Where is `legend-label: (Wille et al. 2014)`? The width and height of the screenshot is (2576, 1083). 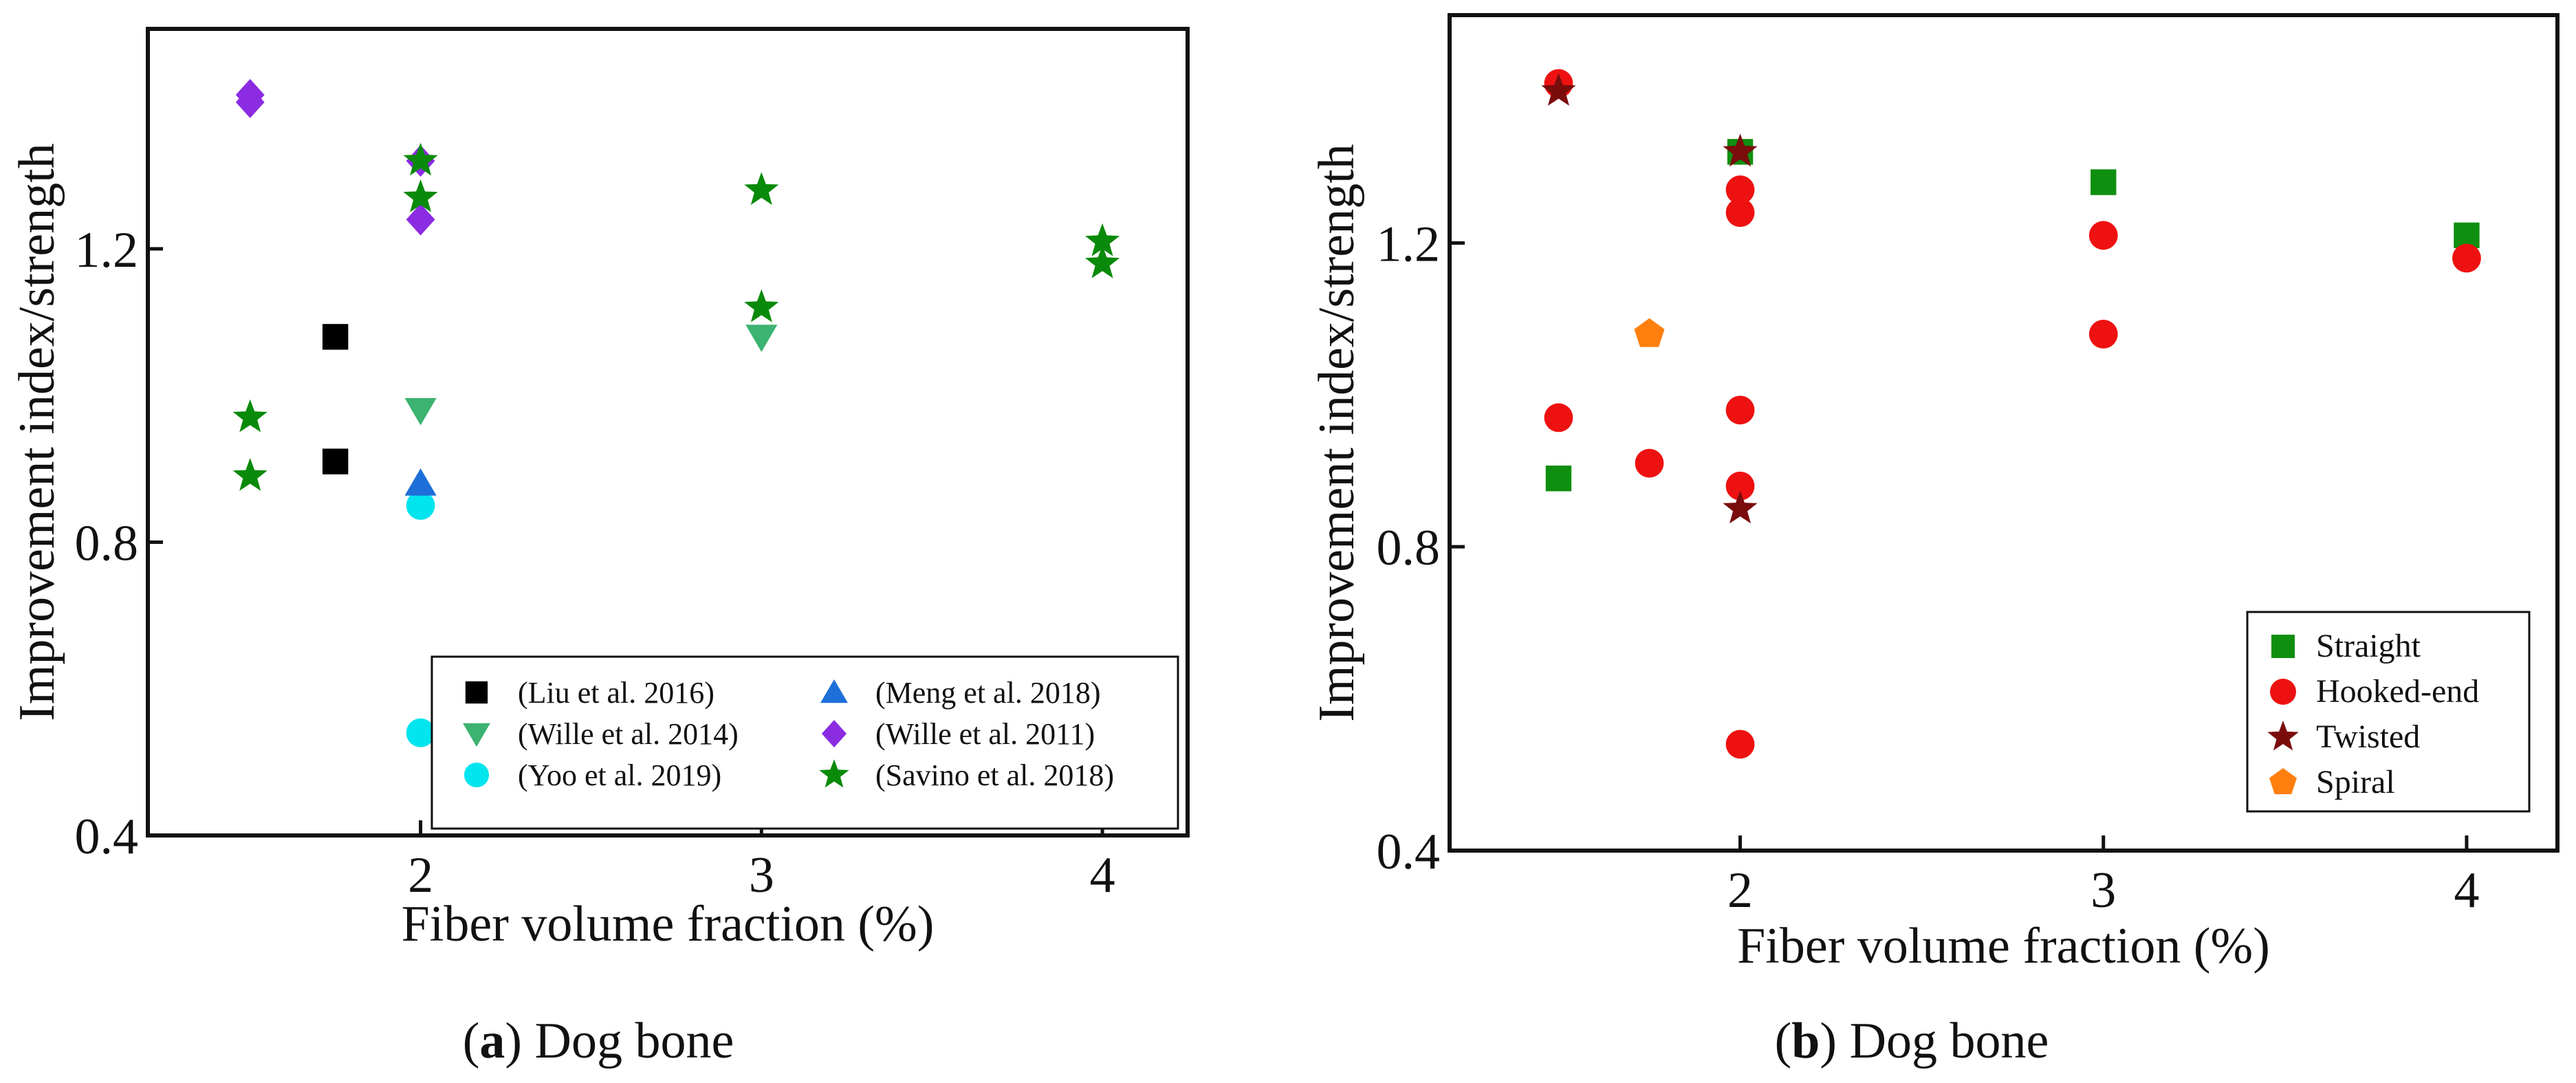
legend-label: (Wille et al. 2014) is located at coordinates (628, 734).